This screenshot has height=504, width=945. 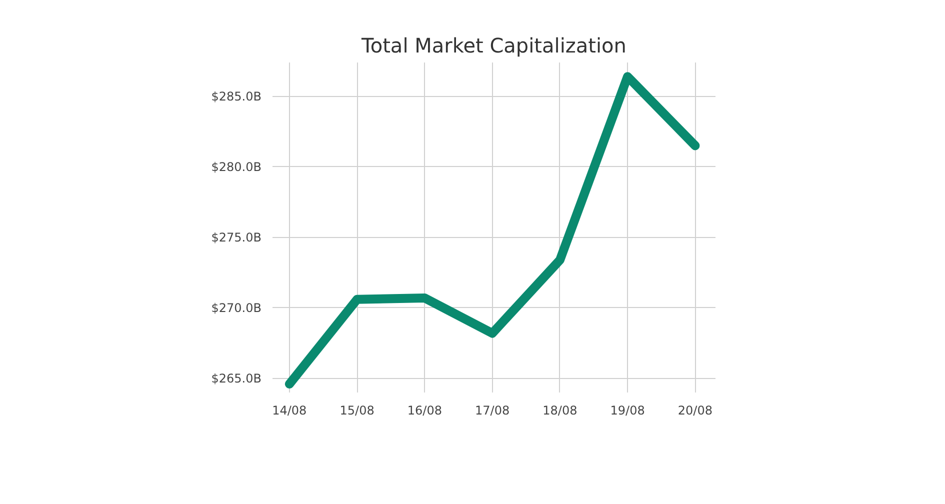 What do you see at coordinates (424, 411) in the screenshot?
I see `x-tick-label: 16/08` at bounding box center [424, 411].